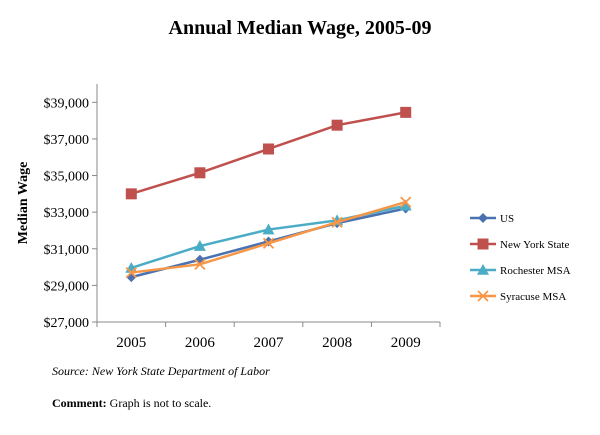  I want to click on y-tick-label: $27,000, so click(67, 323).